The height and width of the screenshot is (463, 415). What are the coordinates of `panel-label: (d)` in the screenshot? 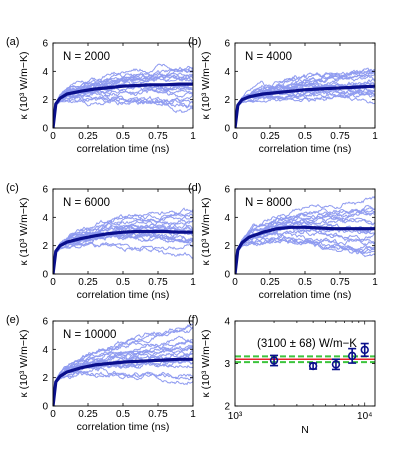 It's located at (194, 188).